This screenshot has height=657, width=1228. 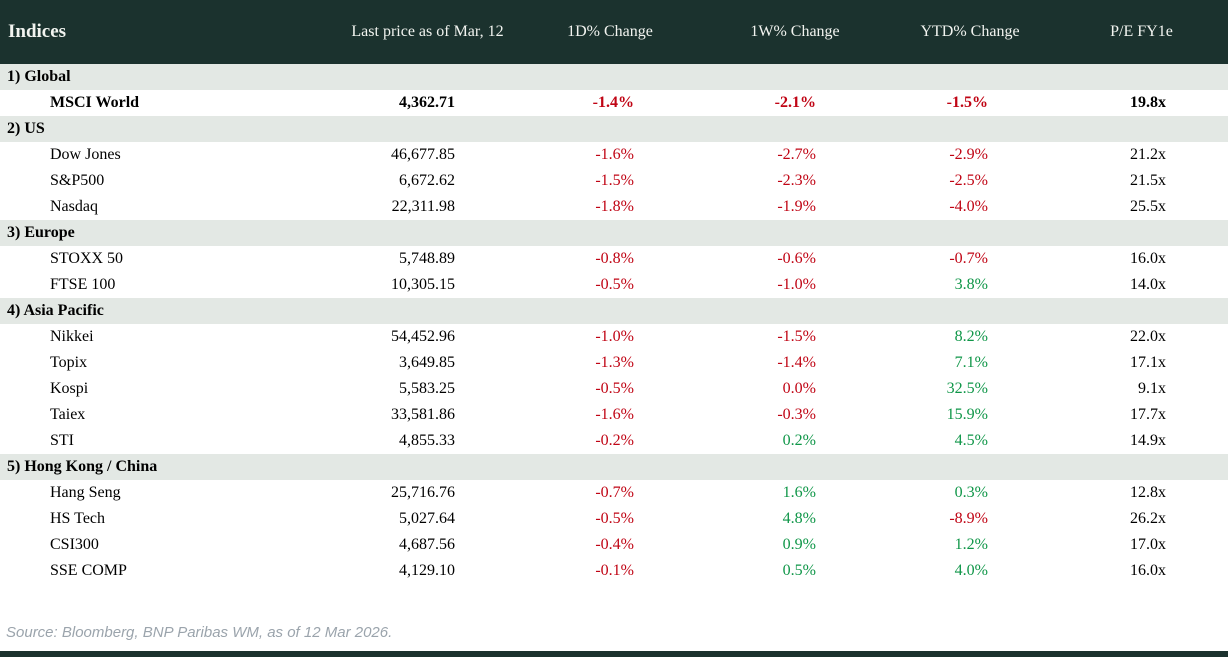 I want to click on change-1d-value: -0.4%, so click(x=614, y=544).